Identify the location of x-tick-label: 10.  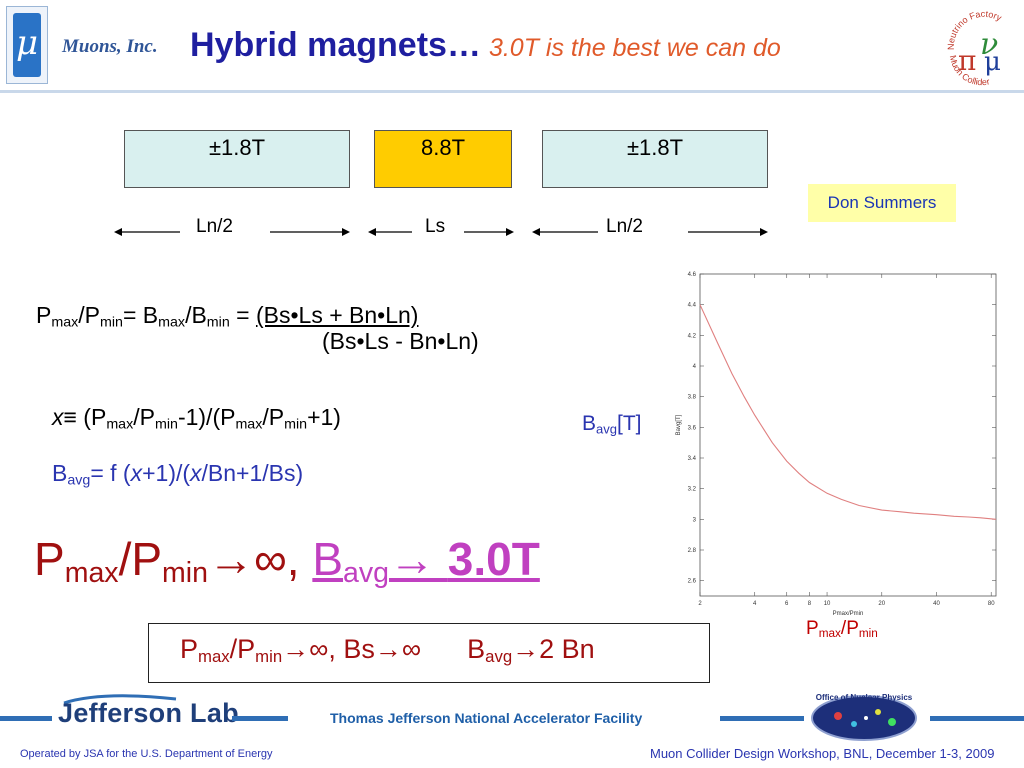
(827, 604).